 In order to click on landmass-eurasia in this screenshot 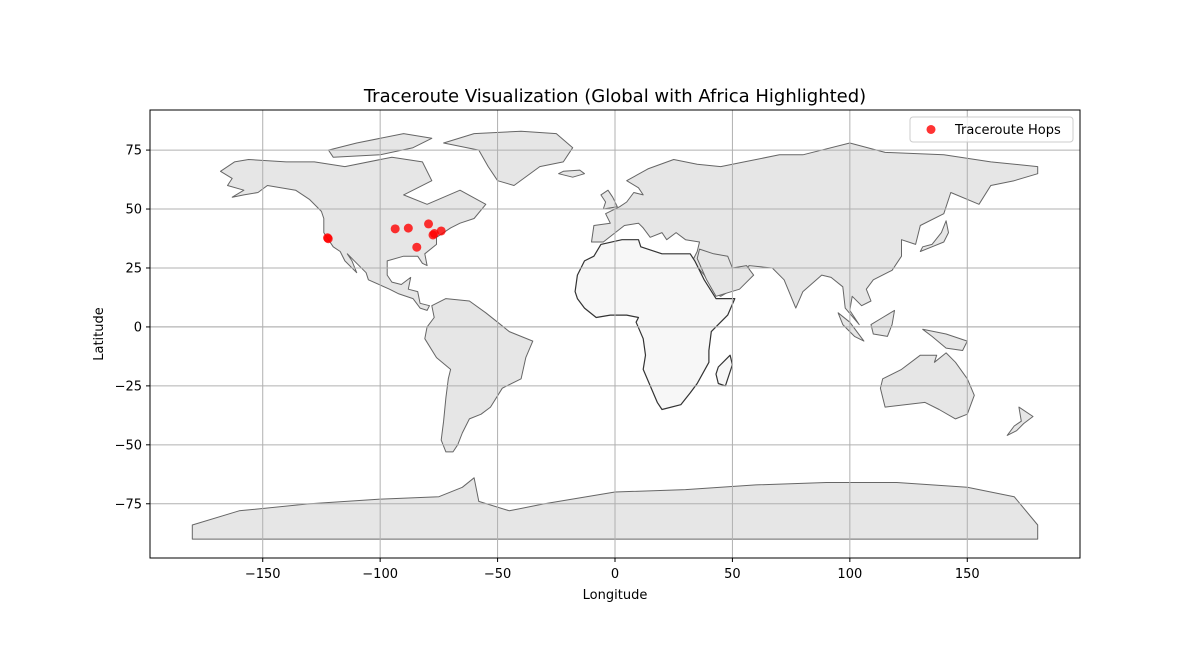, I will do `click(815, 234)`.